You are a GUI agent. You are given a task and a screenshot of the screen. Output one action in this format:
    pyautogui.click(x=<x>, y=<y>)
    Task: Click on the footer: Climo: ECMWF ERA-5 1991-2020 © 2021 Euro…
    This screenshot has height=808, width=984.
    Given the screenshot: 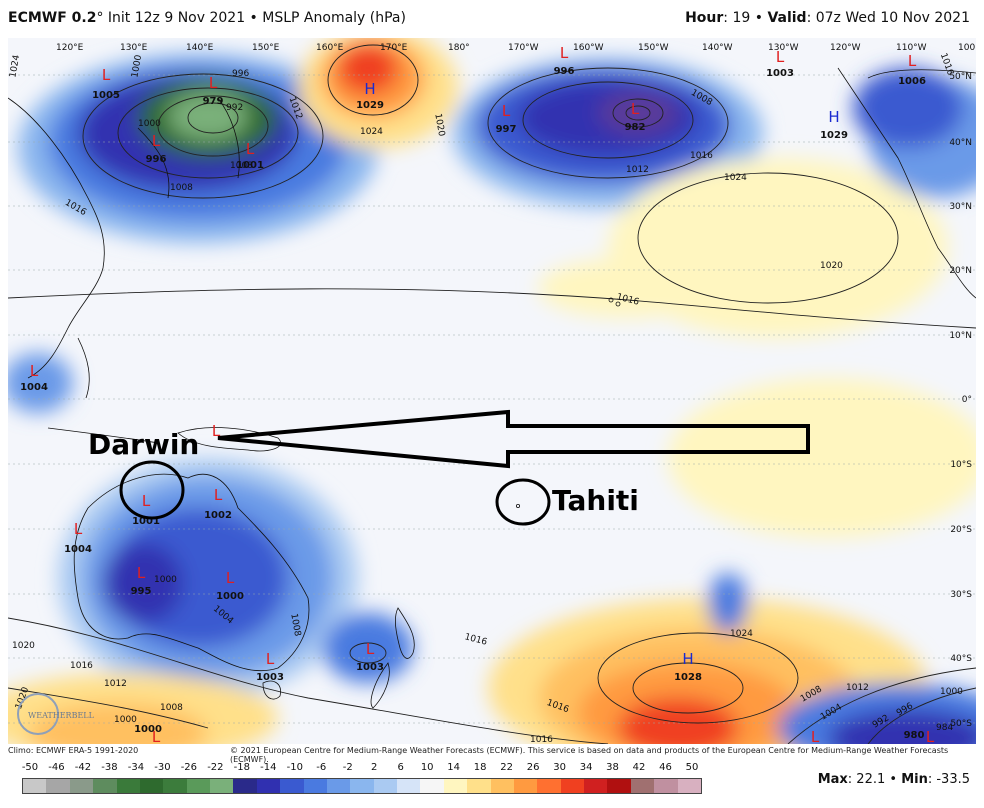 What is the action you would take?
    pyautogui.click(x=492, y=754)
    